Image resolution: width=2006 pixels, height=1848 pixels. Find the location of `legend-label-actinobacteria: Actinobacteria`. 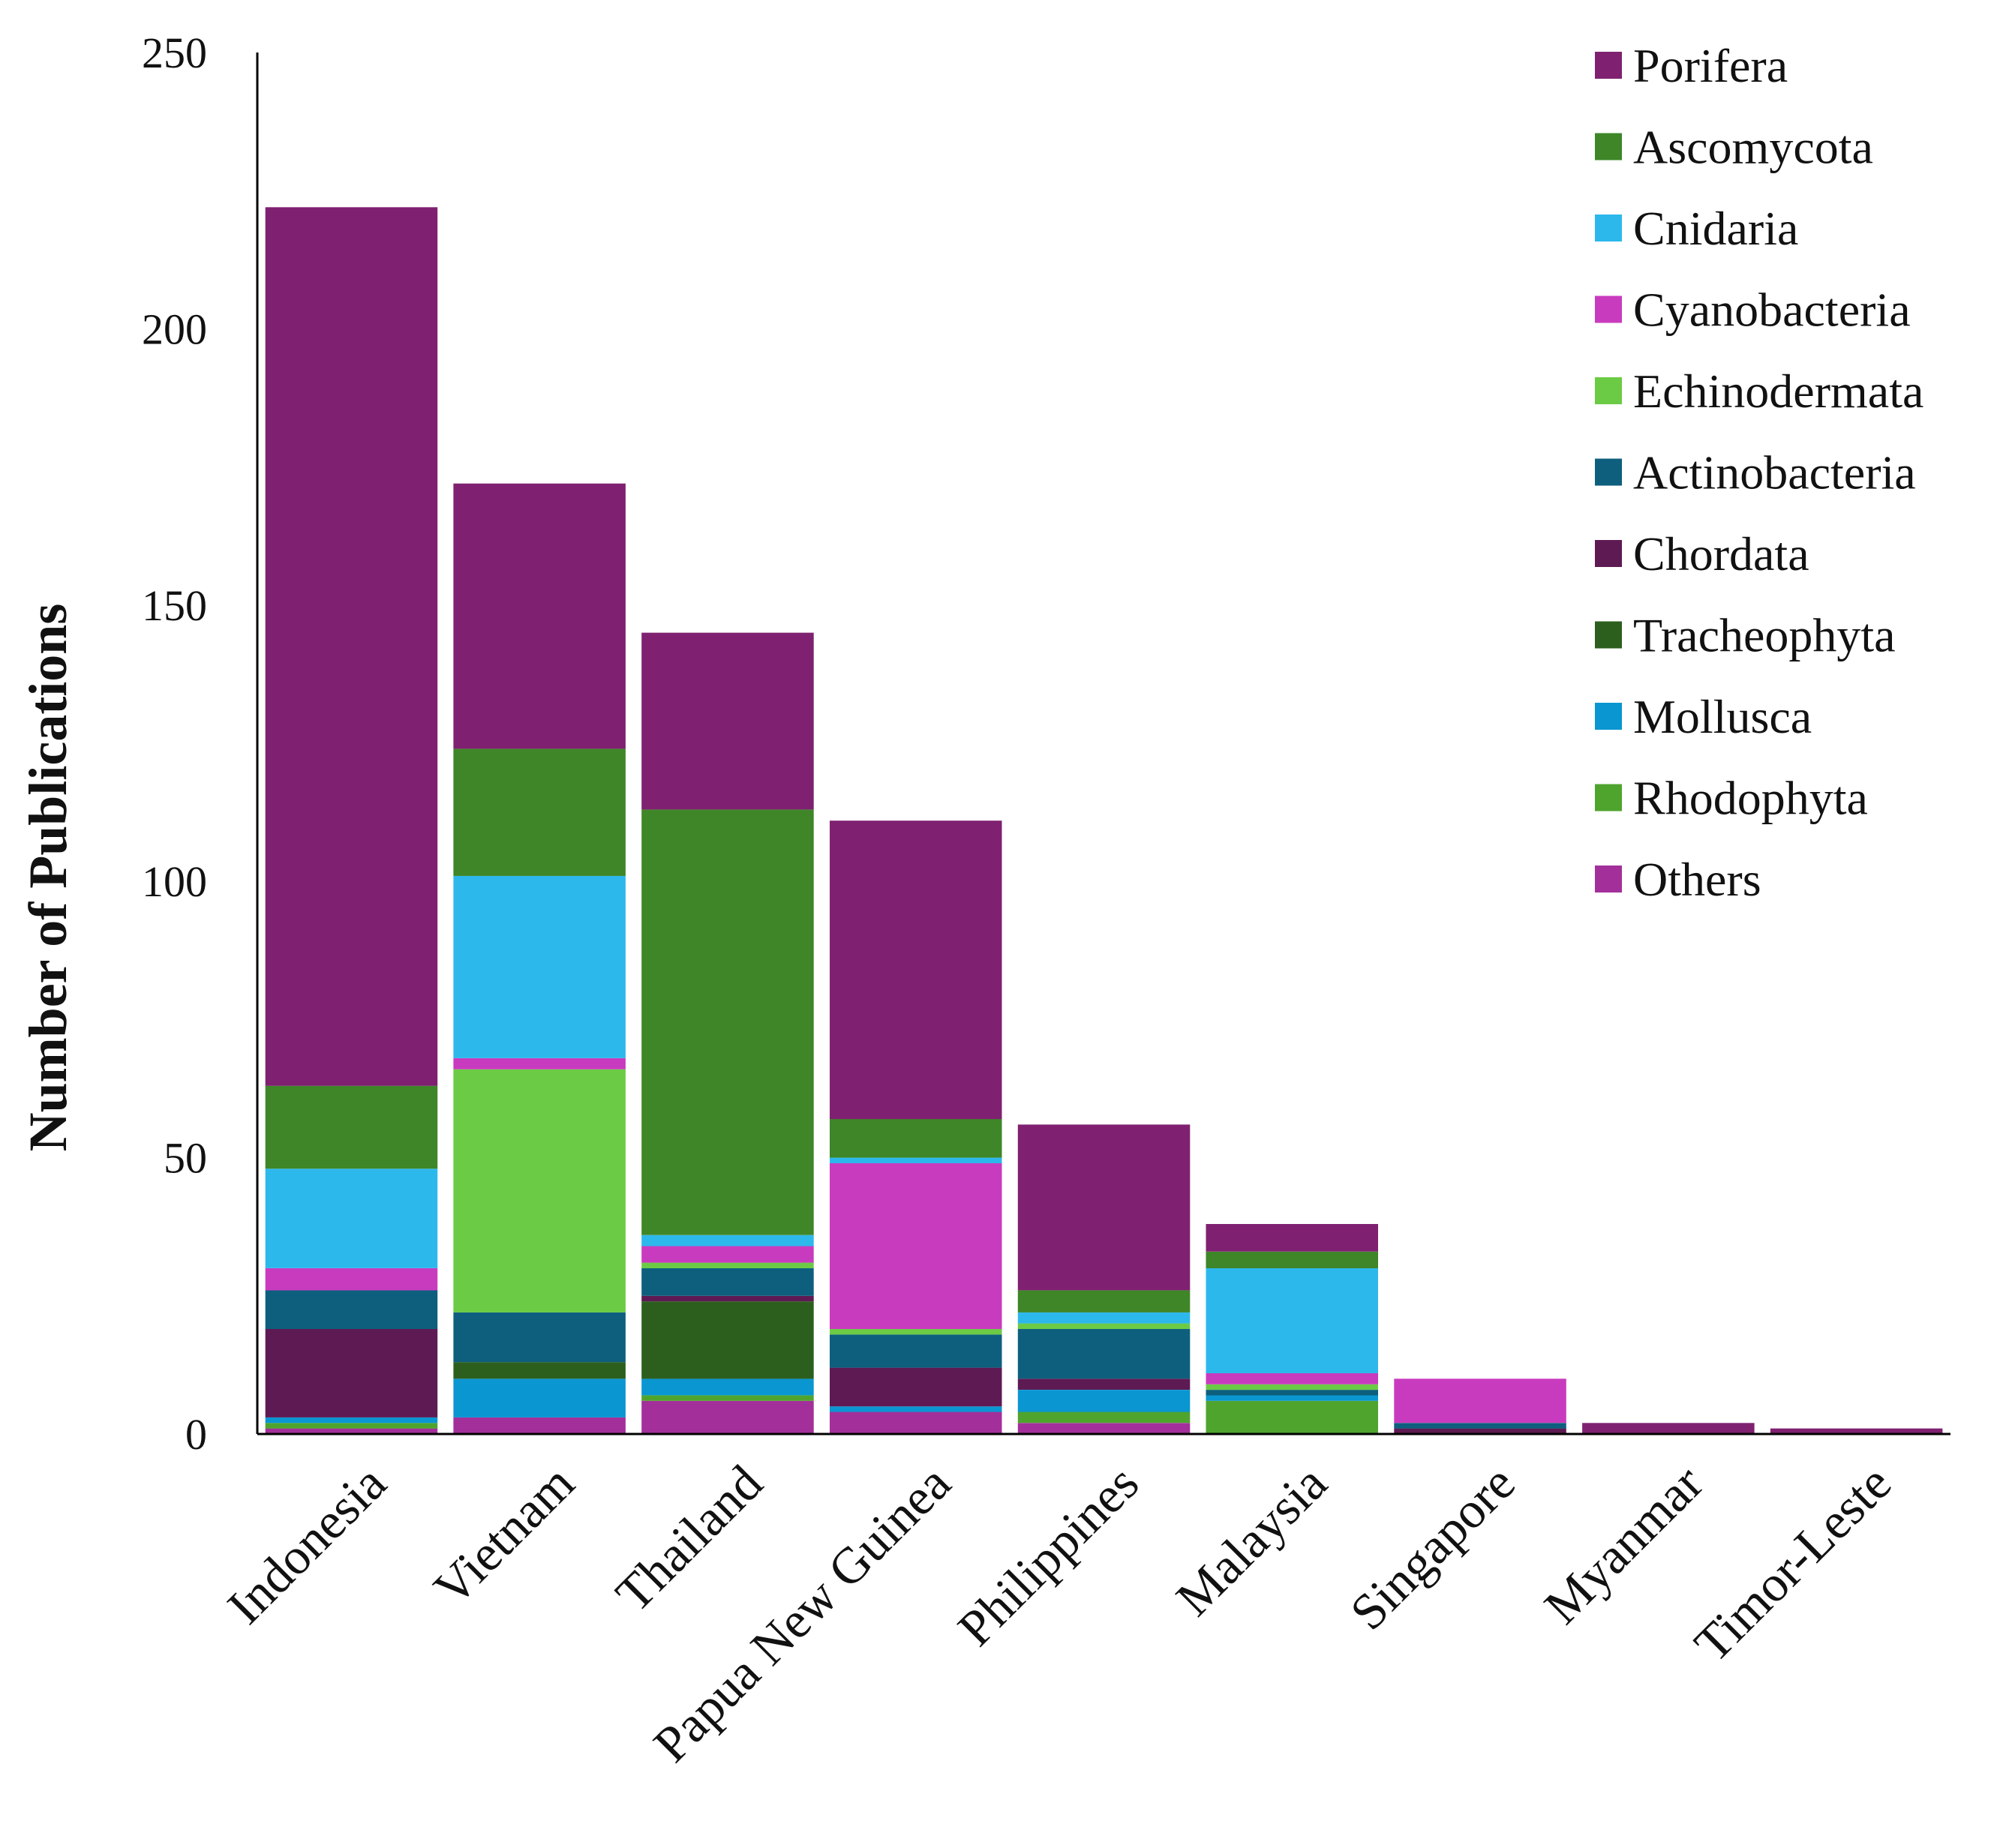

legend-label-actinobacteria: Actinobacteria is located at coordinates (1774, 473).